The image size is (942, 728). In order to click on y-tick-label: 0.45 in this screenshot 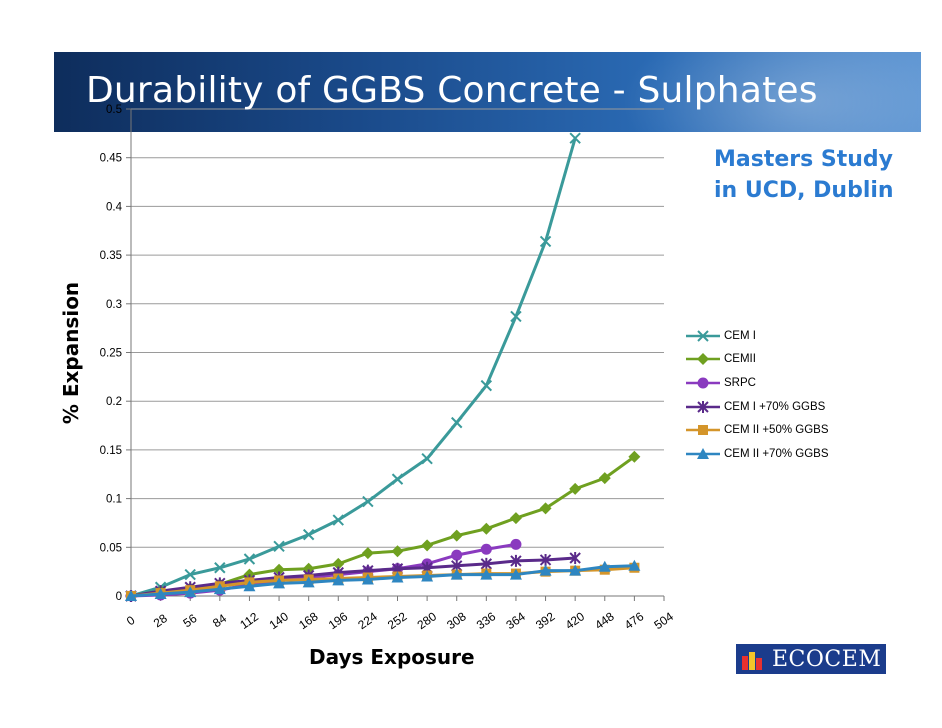, I will do `click(111, 159)`.